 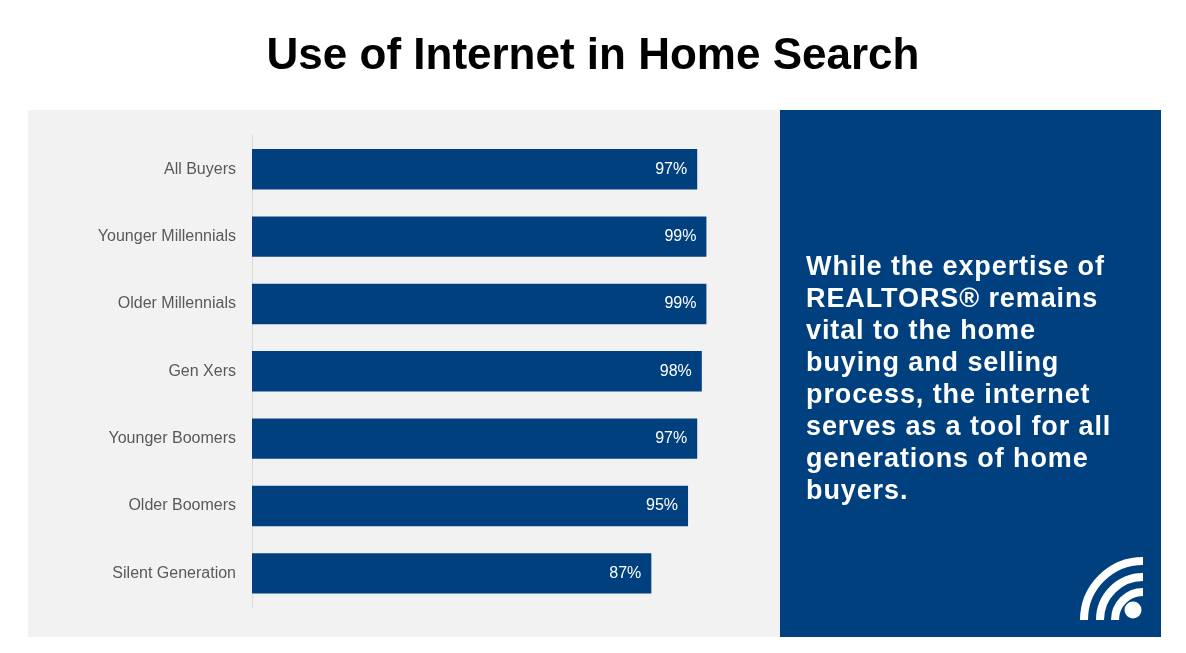 I want to click on data-label: 98%, so click(x=675, y=370).